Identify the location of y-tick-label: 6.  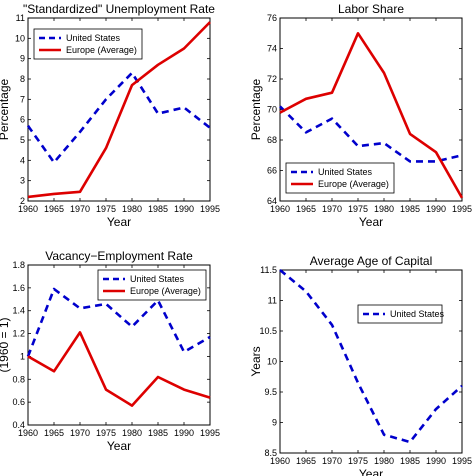
(22, 120).